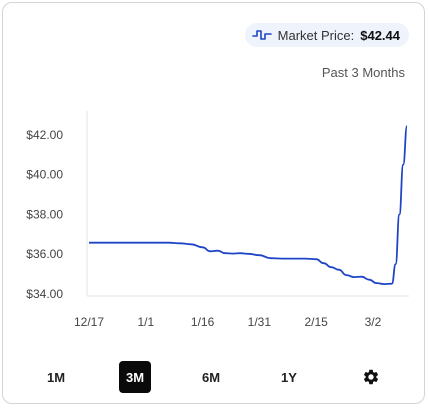  I want to click on market-price-value: $42.44, so click(380, 35).